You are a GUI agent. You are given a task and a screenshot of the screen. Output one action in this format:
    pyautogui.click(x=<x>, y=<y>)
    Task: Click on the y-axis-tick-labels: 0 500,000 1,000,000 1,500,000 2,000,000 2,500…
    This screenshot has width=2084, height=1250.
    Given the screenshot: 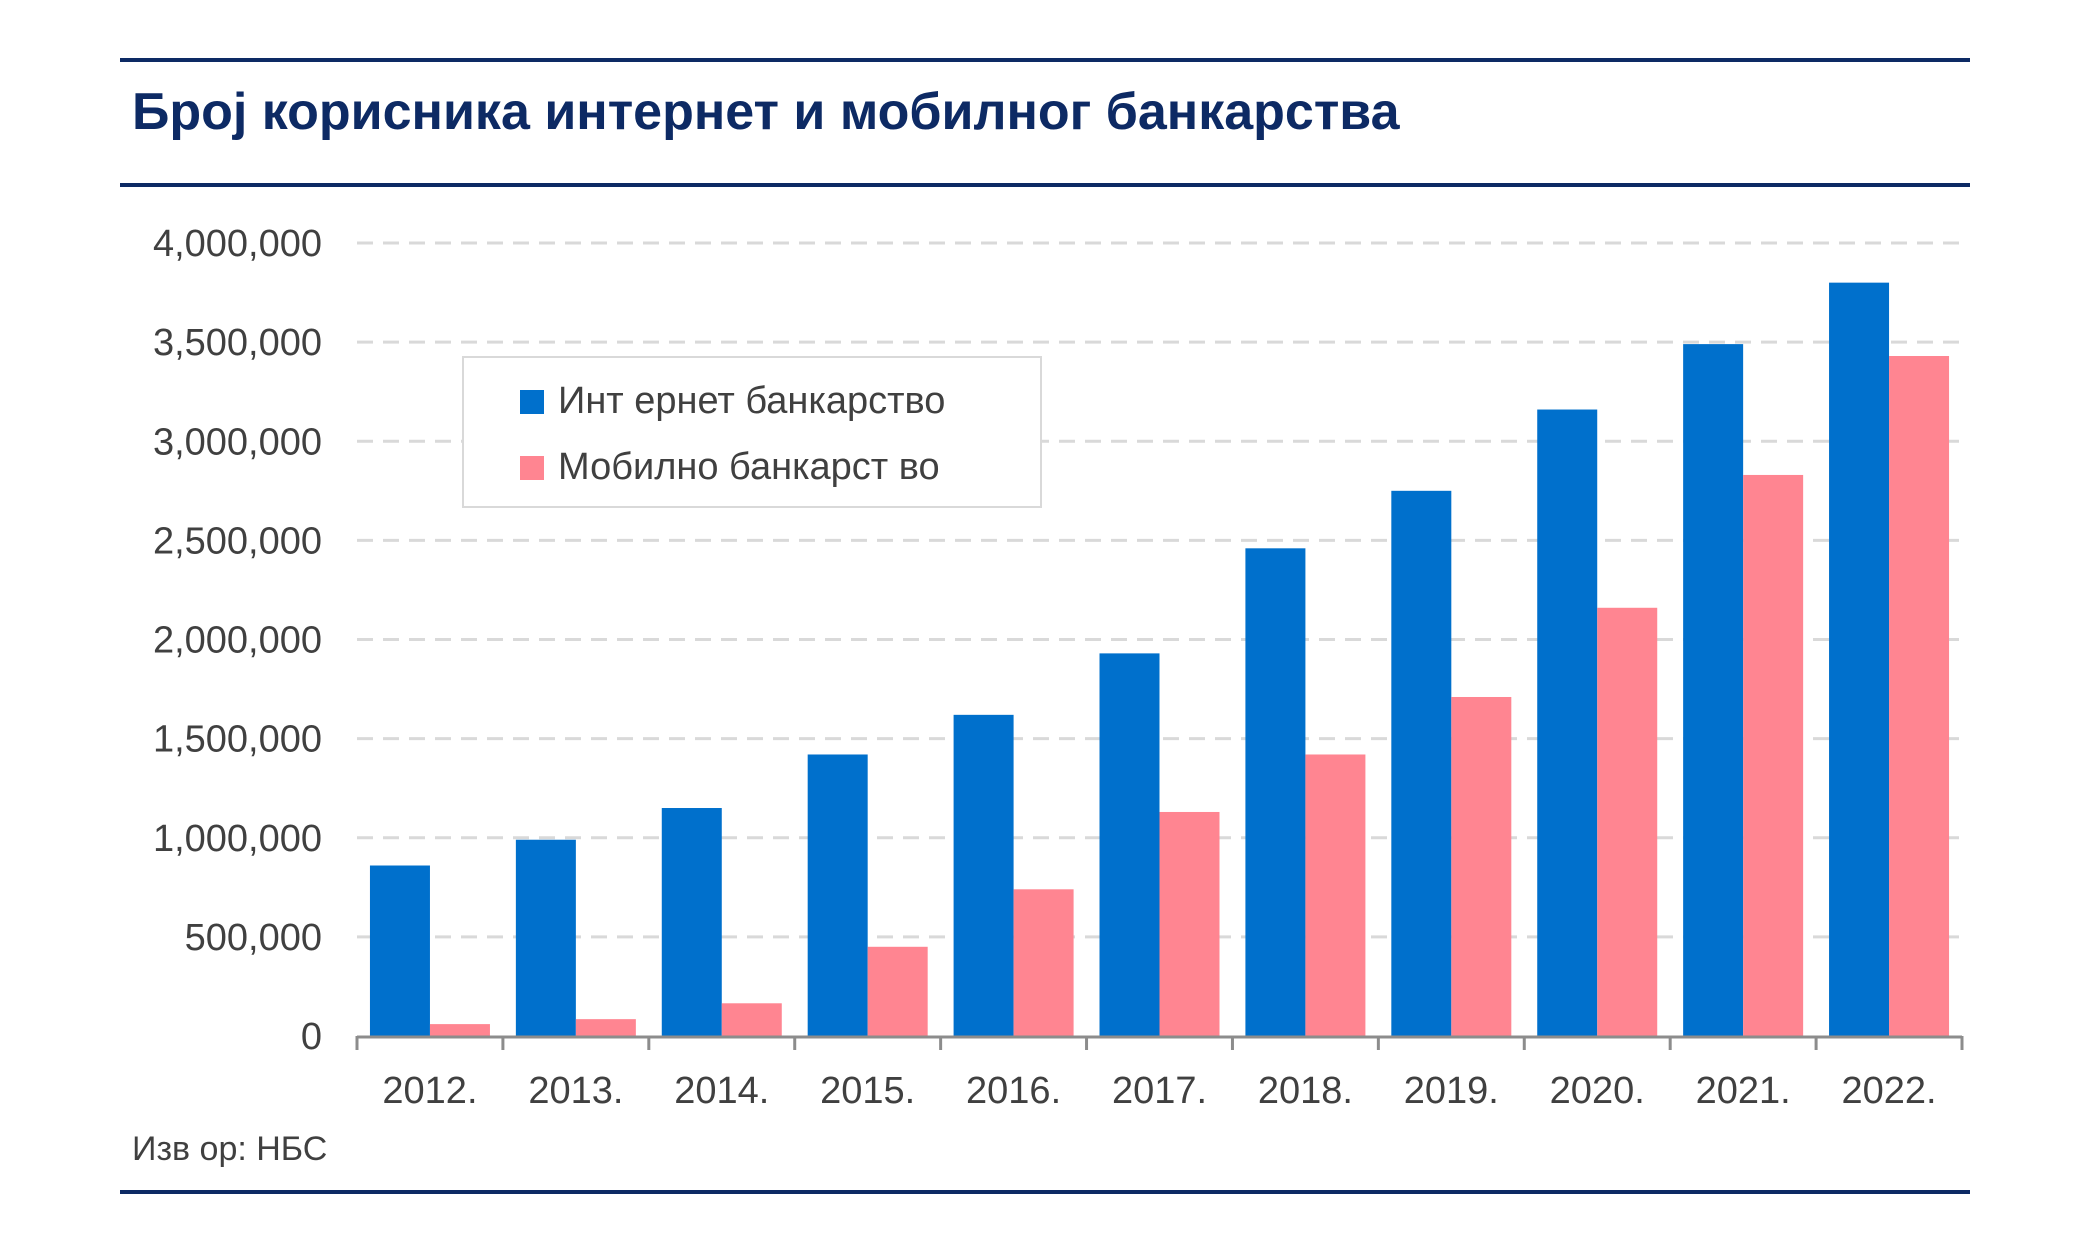 What is the action you would take?
    pyautogui.click(x=237, y=640)
    